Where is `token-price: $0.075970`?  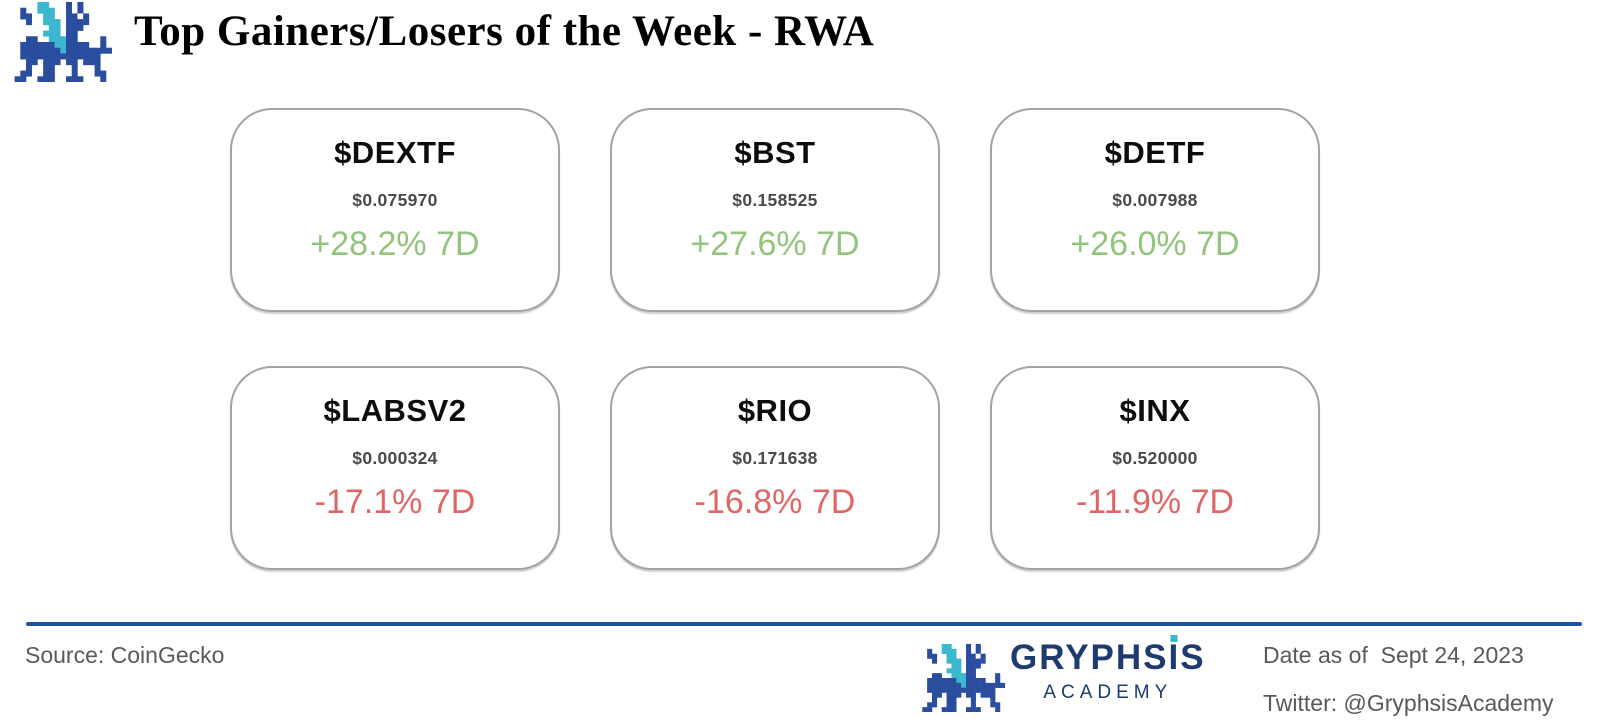
token-price: $0.075970 is located at coordinates (395, 200).